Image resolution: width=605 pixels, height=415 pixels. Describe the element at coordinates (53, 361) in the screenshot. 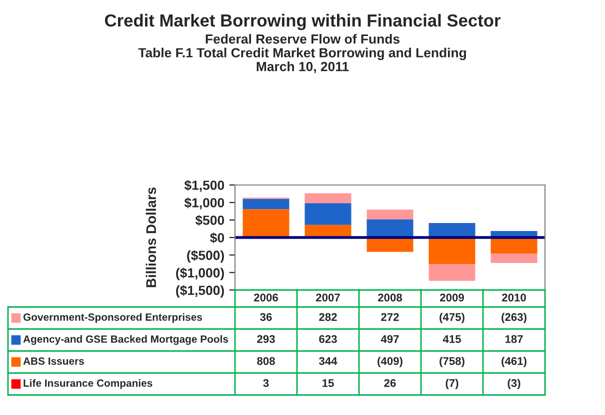

I see `legend-label: ABS Issuers` at that location.